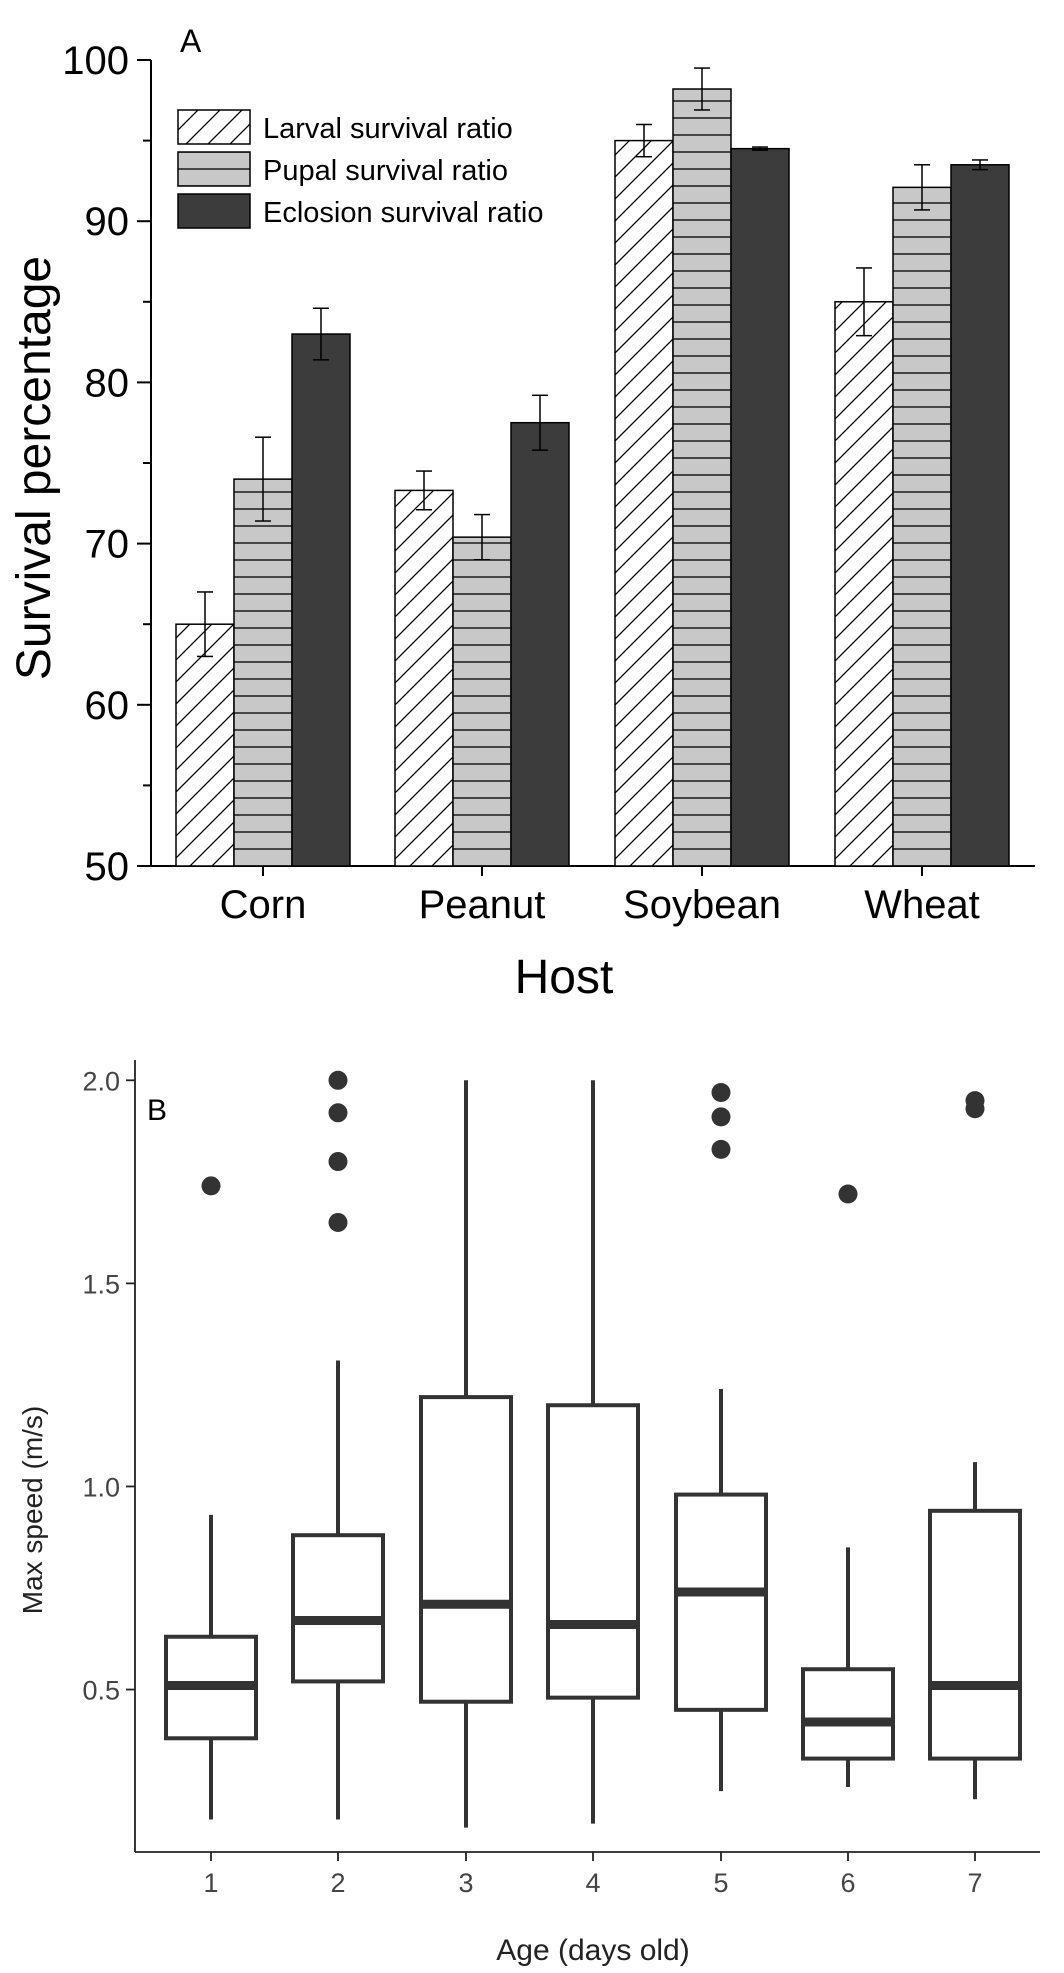 The image size is (1064, 1973). I want to click on legend-item-larval: Larval survival ratio, so click(345, 127).